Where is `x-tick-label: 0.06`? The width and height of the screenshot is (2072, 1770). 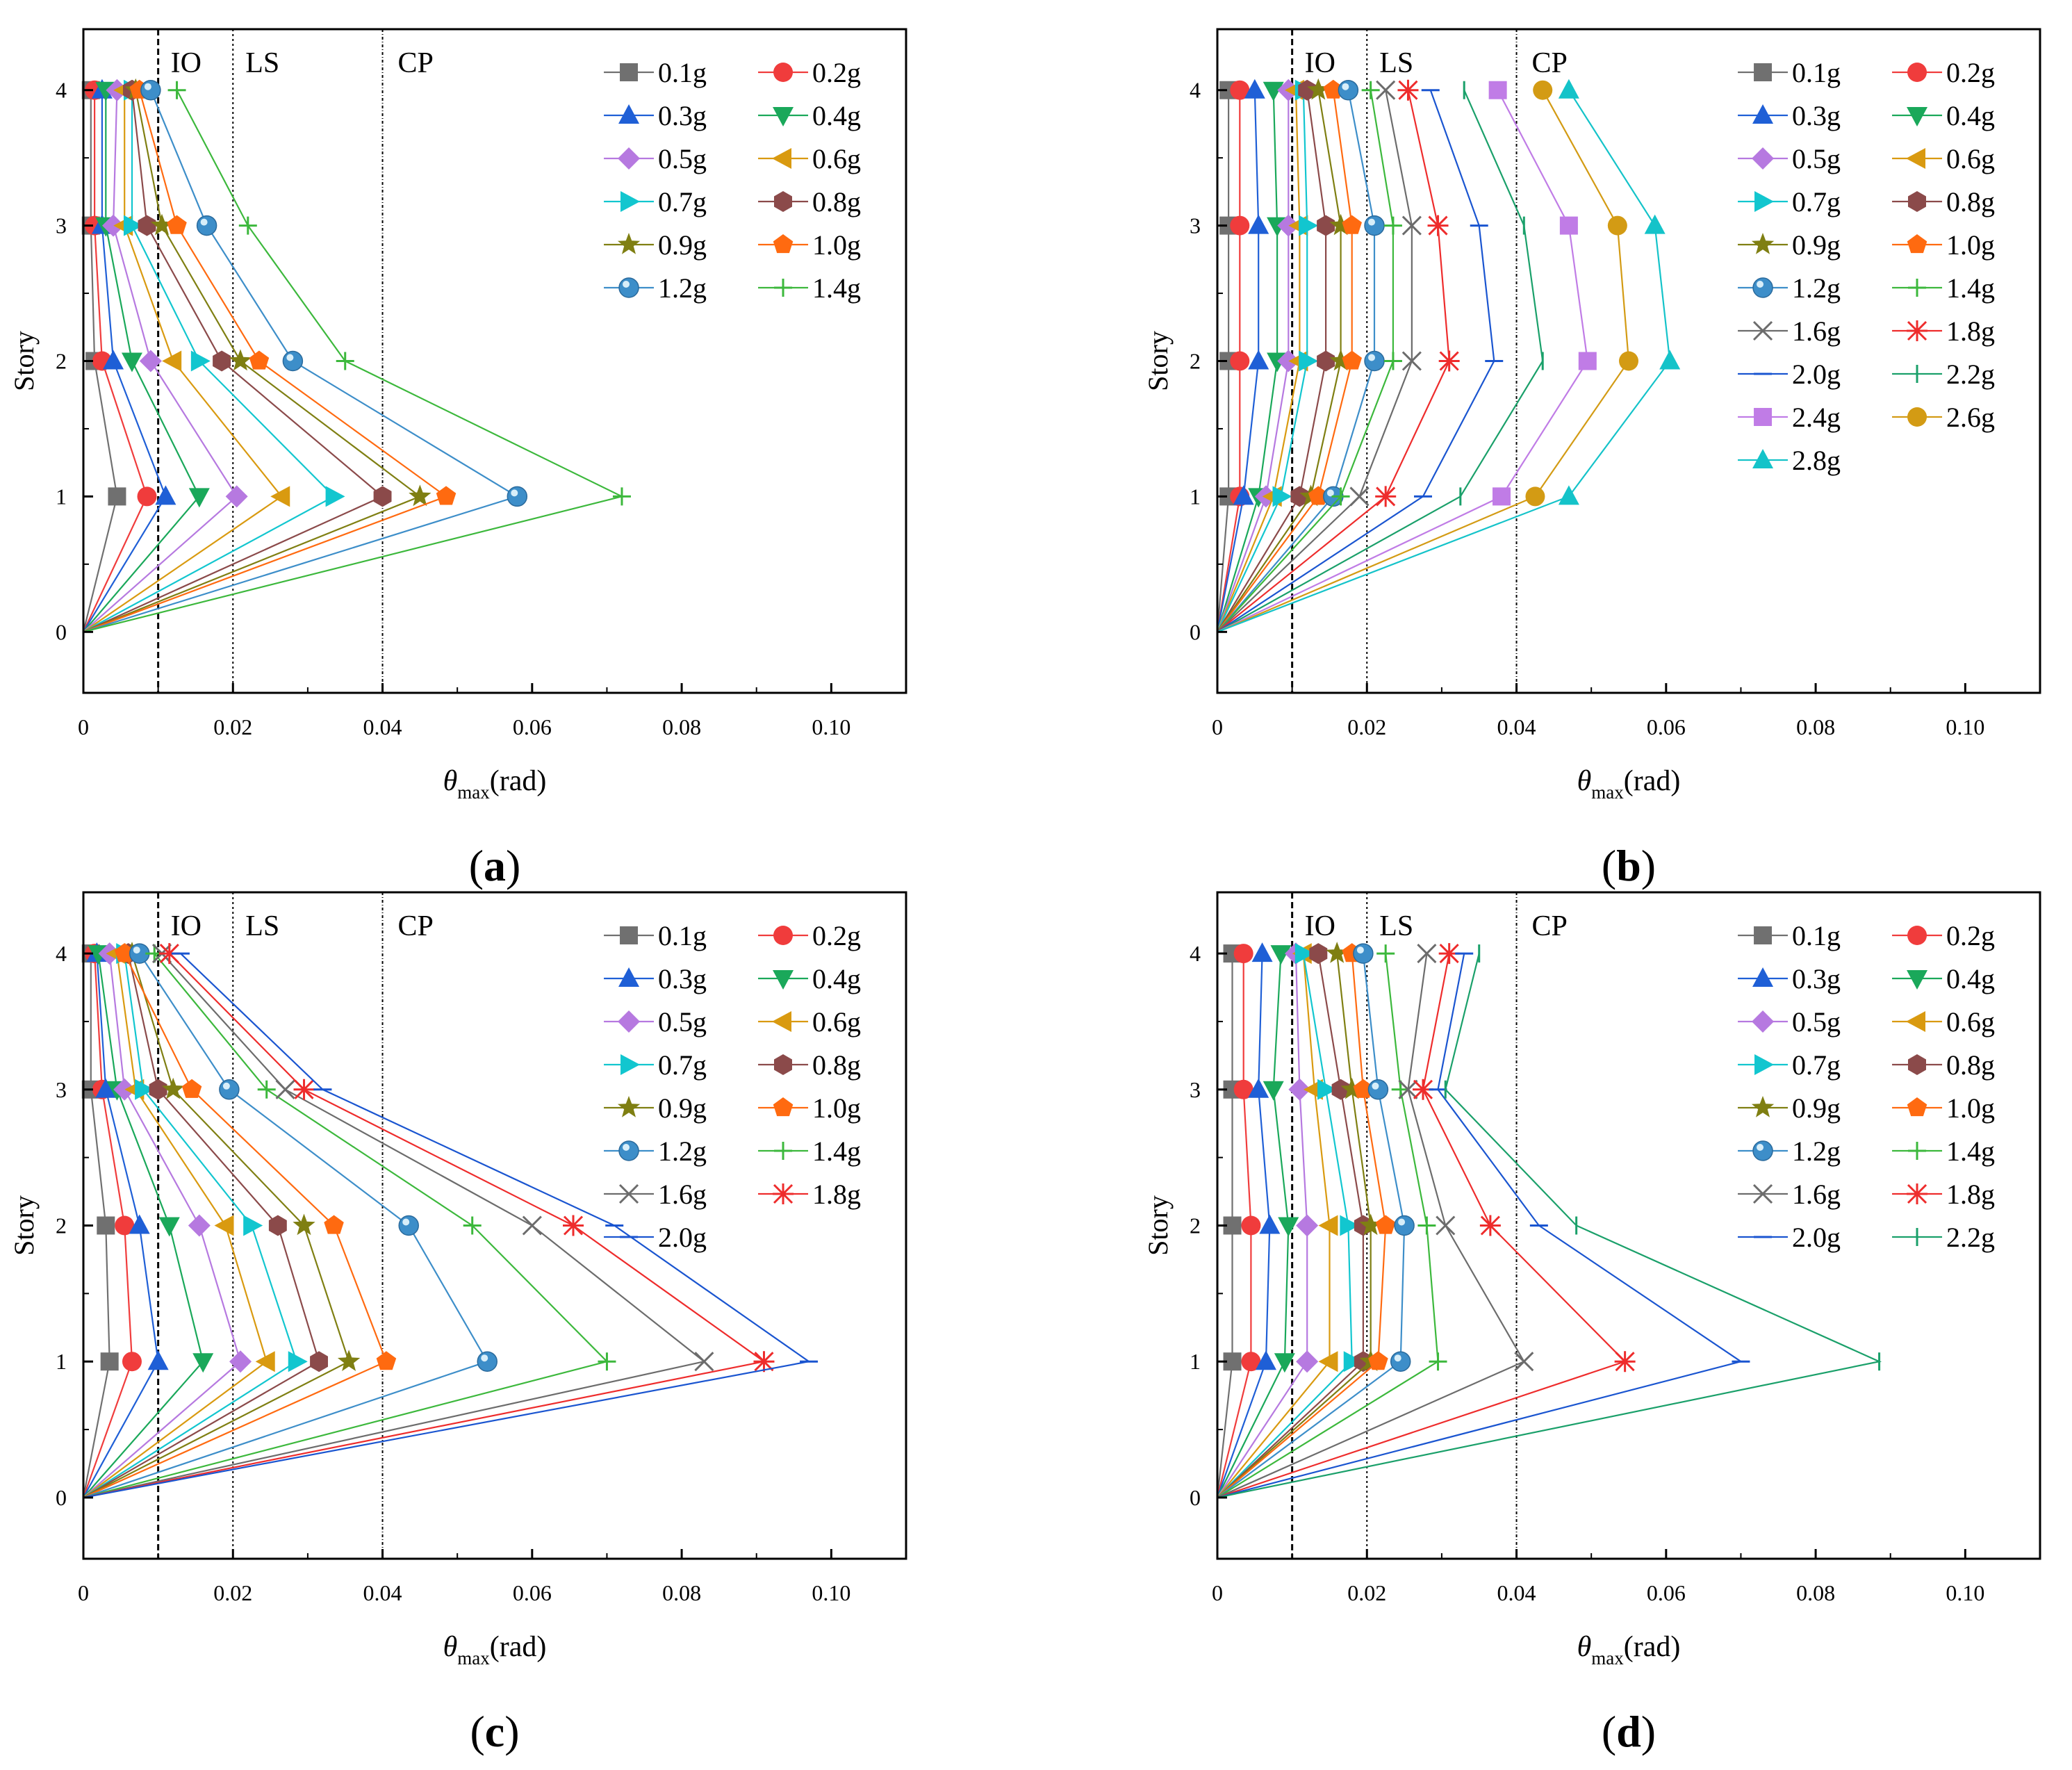 x-tick-label: 0.06 is located at coordinates (532, 1592).